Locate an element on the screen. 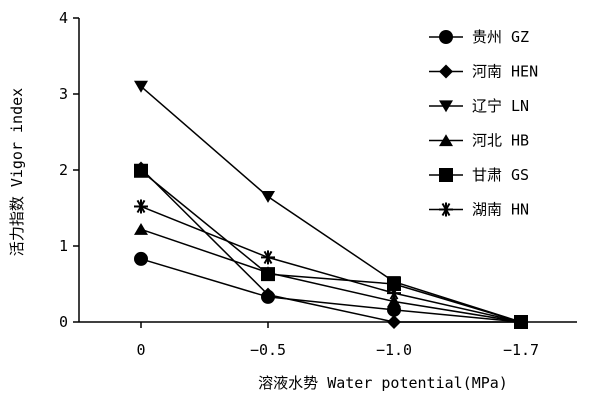 The height and width of the screenshot is (396, 593). legend-label: 湖南 HN is located at coordinates (500, 210).